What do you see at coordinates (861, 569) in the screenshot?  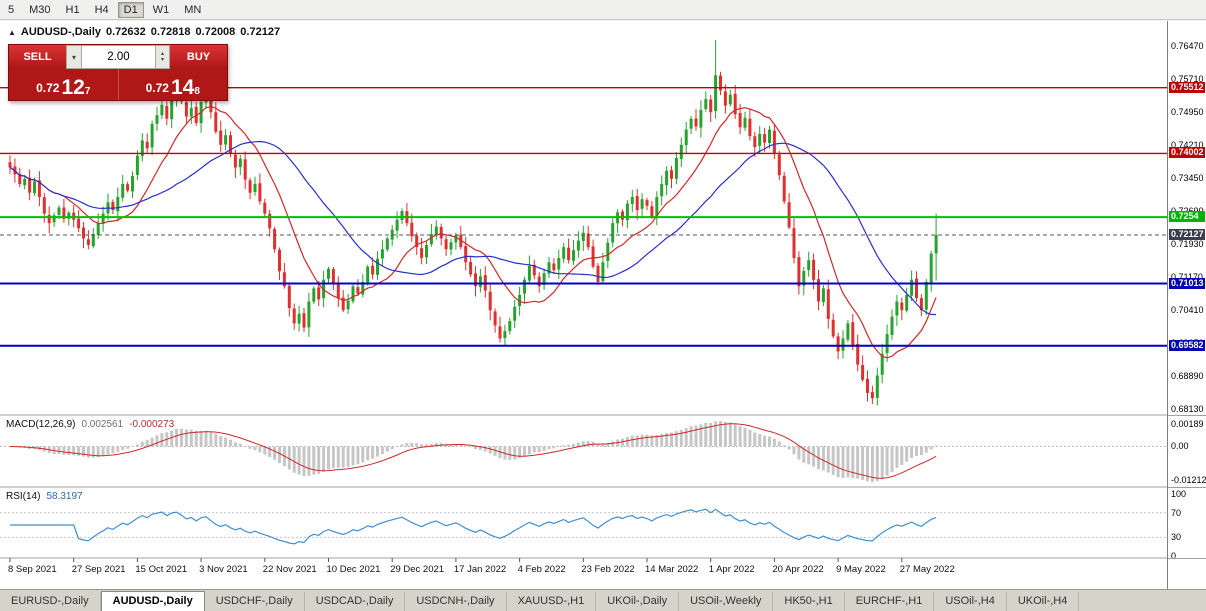 I see `date-label: 9 May 2022` at bounding box center [861, 569].